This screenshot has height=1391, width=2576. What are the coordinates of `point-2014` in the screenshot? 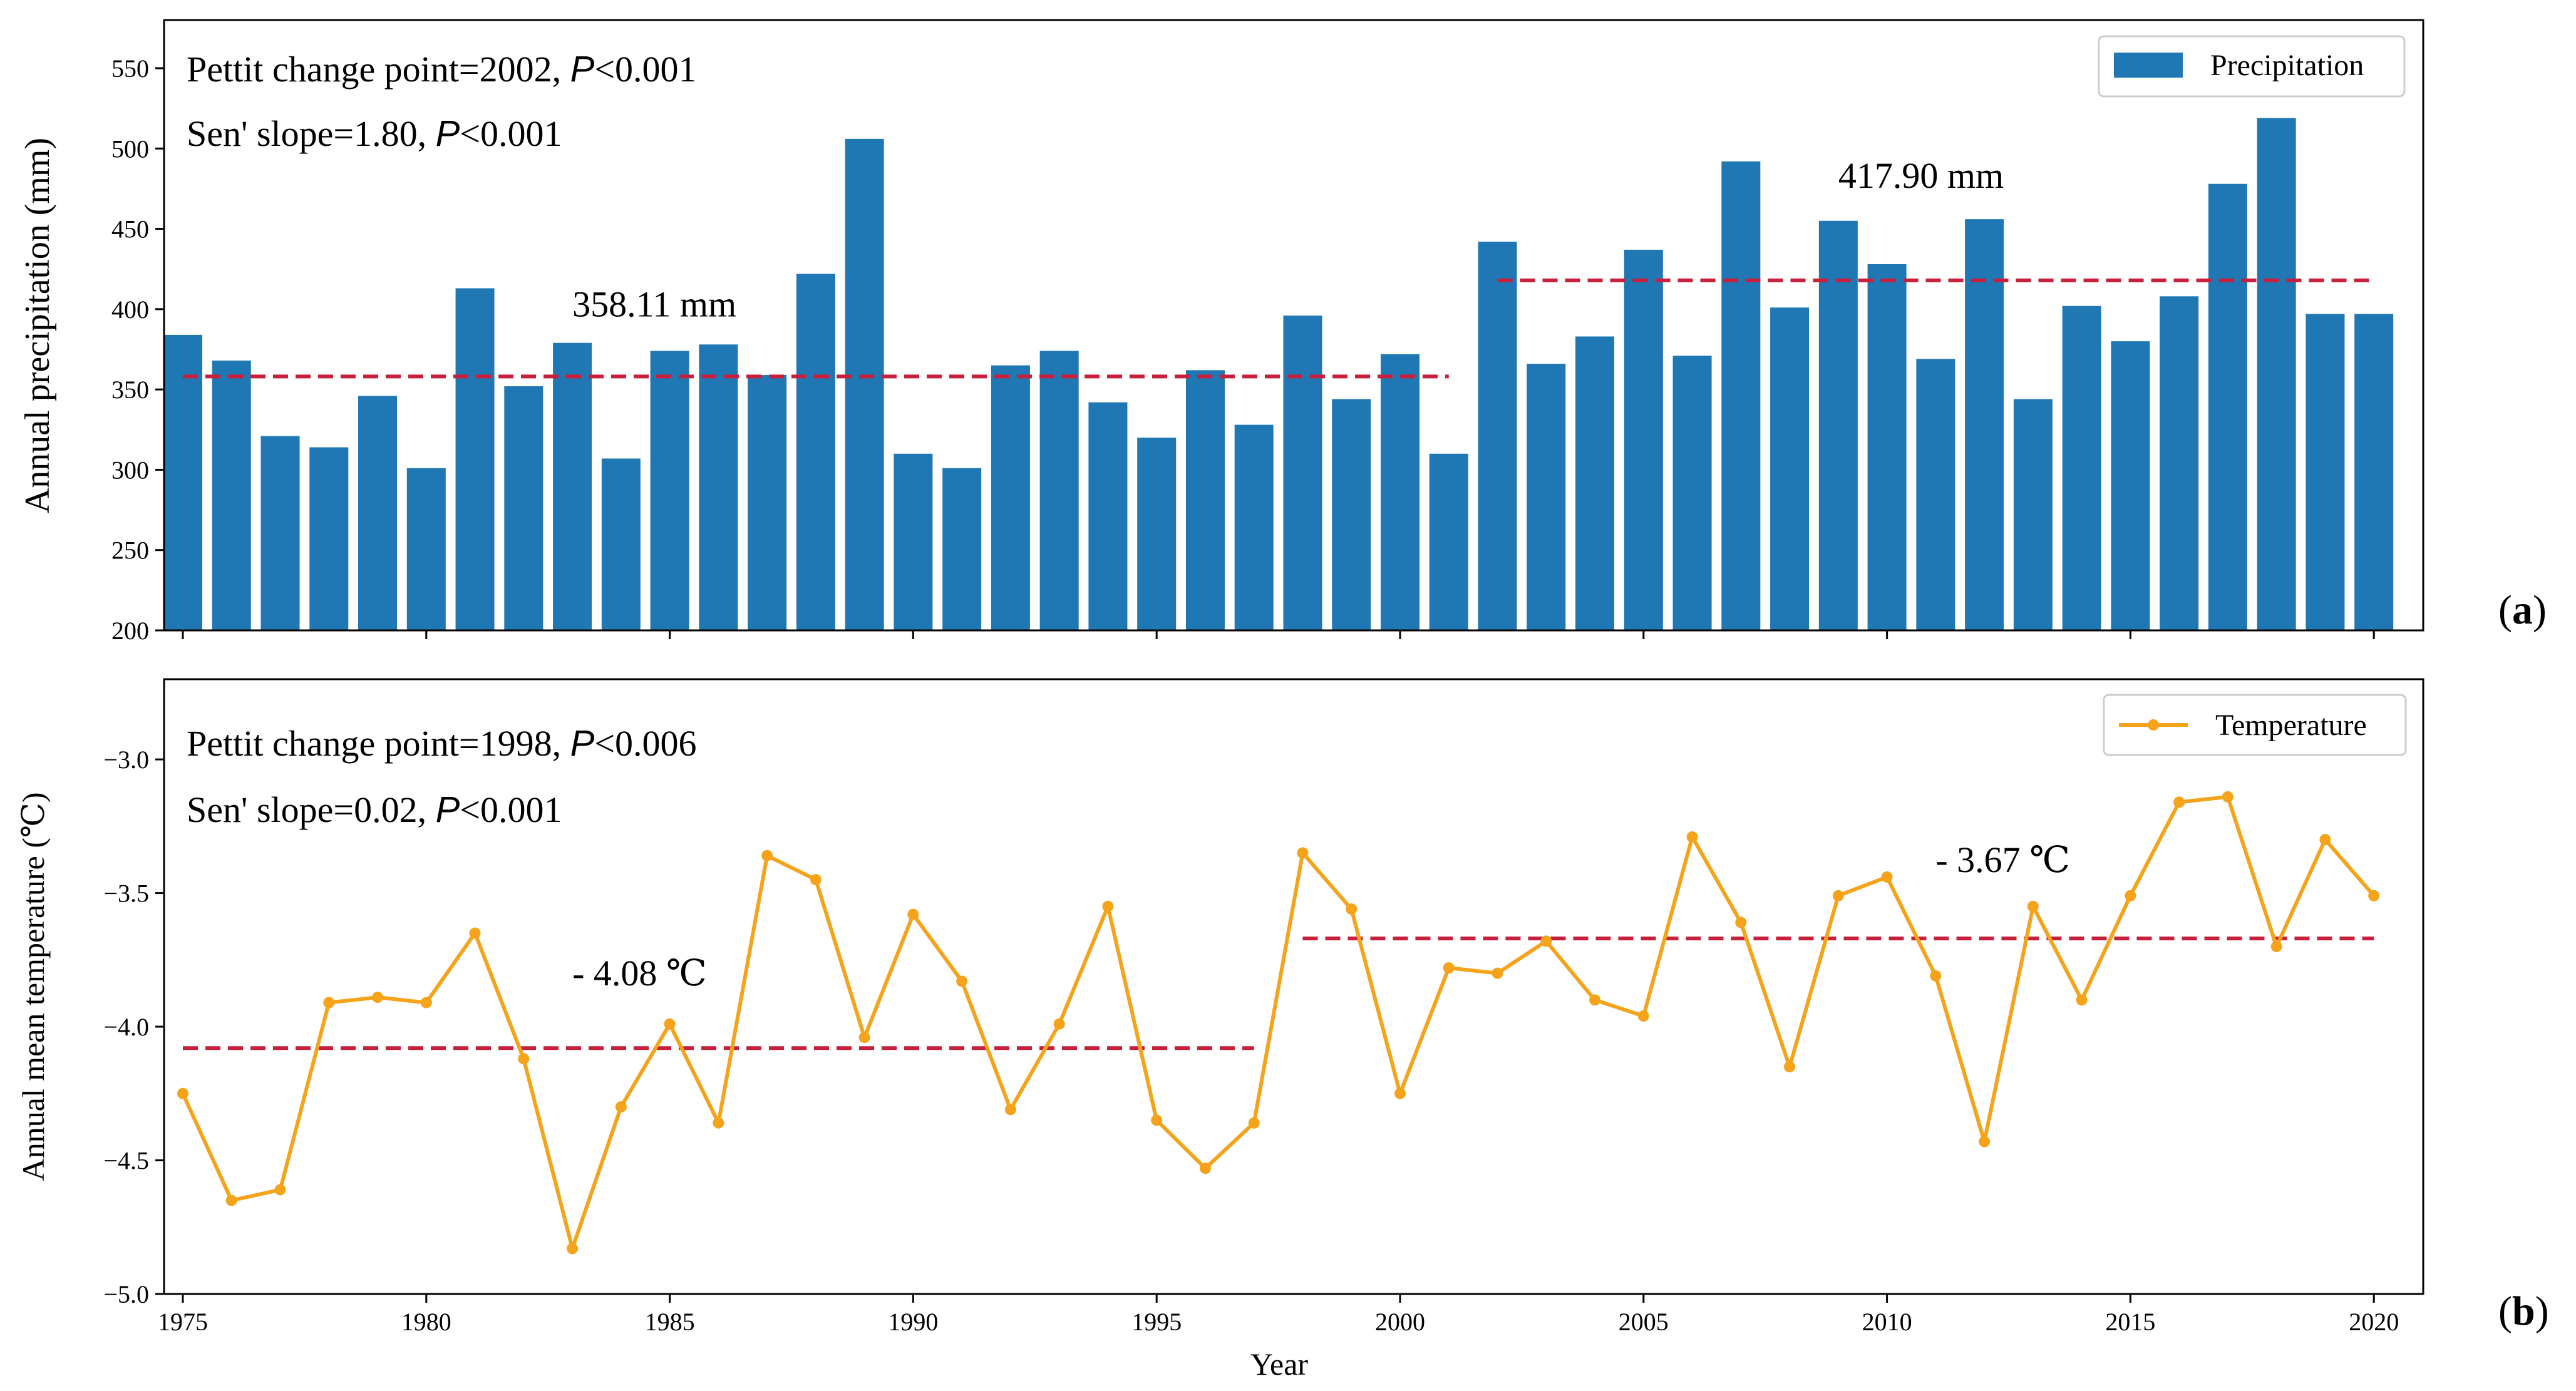 It's located at (2082, 1000).